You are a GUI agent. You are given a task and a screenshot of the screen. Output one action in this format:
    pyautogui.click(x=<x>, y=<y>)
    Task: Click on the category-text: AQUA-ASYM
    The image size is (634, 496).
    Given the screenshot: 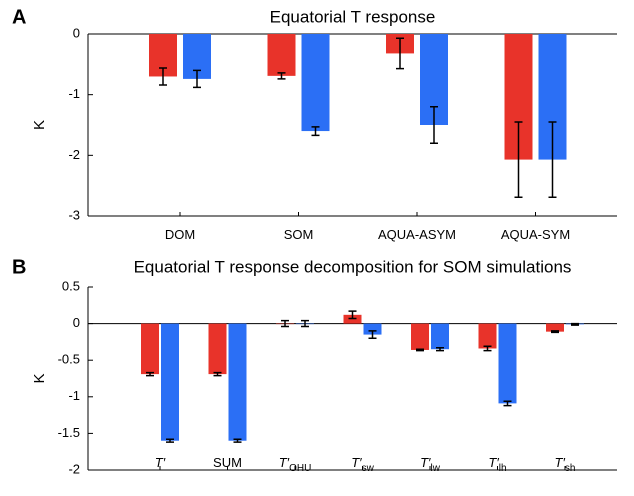 What is the action you would take?
    pyautogui.click(x=417, y=234)
    